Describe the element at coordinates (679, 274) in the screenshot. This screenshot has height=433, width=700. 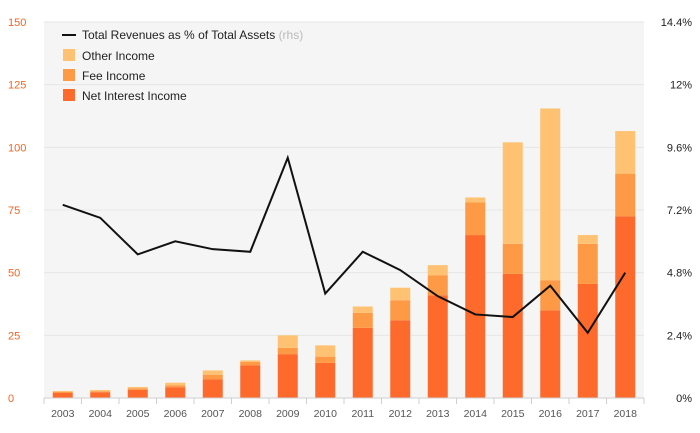
I see `y-right-tick-label: 4.8%` at that location.